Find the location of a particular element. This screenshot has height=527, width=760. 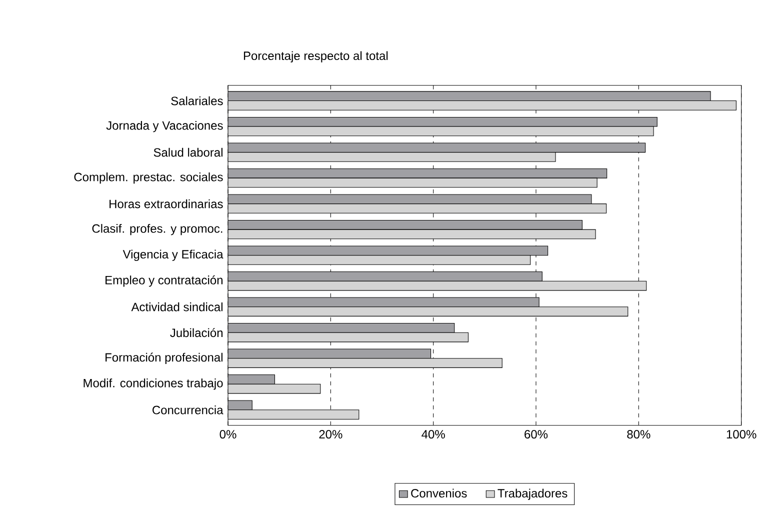

y-tick-label: Complem. prestac. sociales is located at coordinates (148, 178).